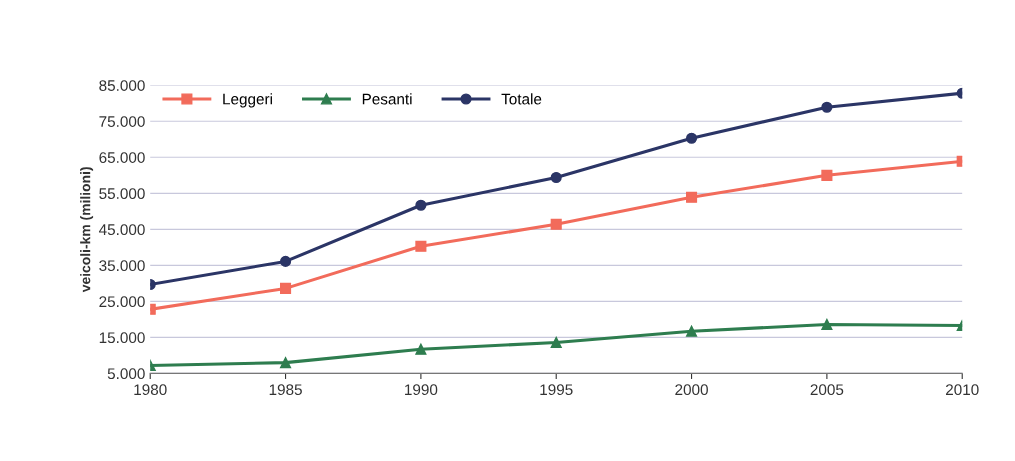 The width and height of the screenshot is (1015, 461). I want to click on y-tick-label: 25.000, so click(122, 302).